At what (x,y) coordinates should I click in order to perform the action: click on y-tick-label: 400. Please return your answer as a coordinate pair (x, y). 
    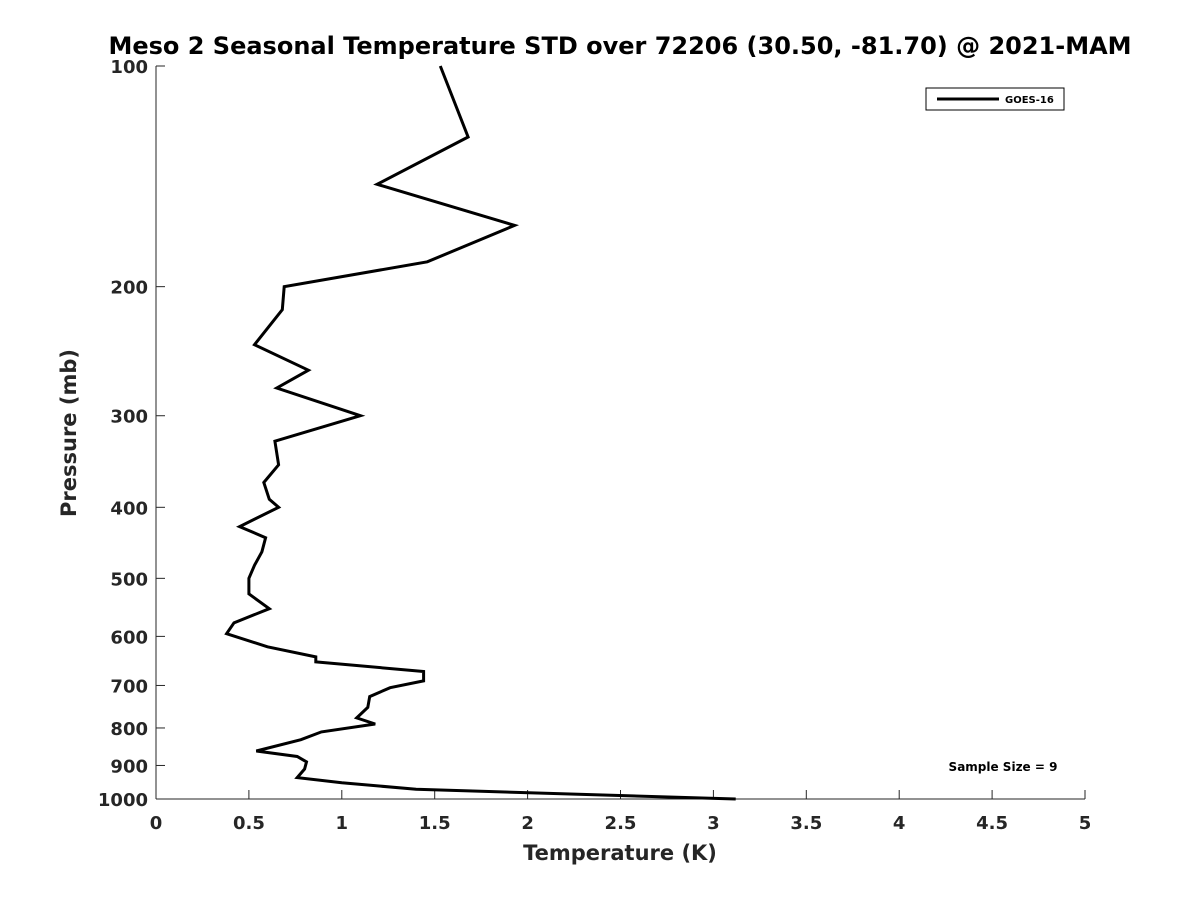
    Looking at the image, I should click on (129, 508).